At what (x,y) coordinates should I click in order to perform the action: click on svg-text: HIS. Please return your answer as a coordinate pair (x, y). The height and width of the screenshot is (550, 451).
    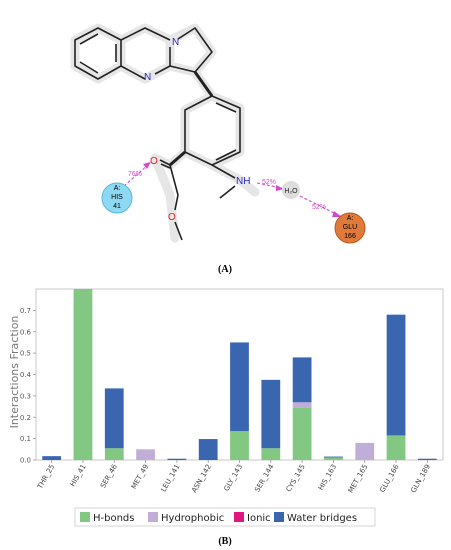
    Looking at the image, I should click on (117, 197).